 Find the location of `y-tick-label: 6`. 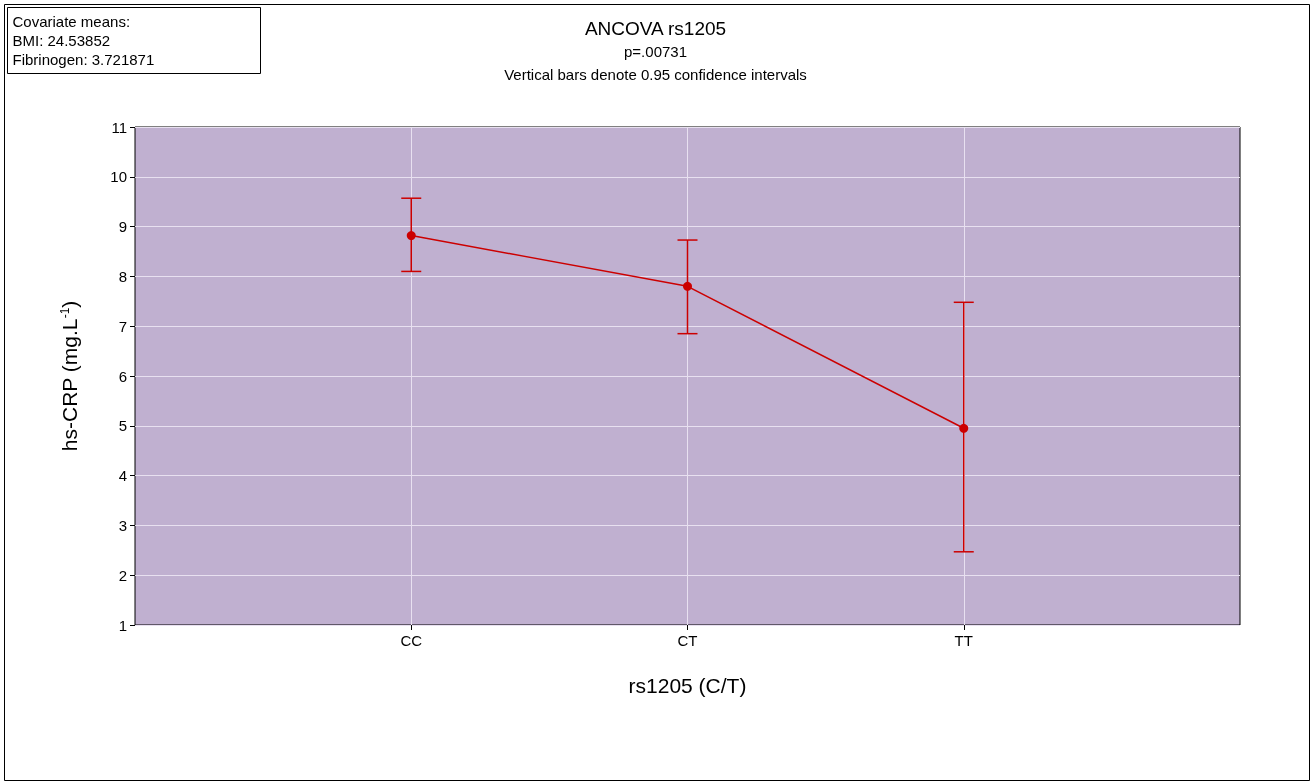

y-tick-label: 6 is located at coordinates (122, 376).